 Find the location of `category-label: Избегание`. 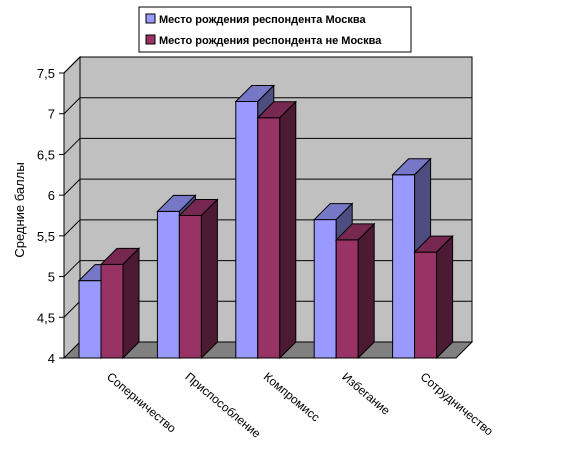

category-label: Избегание is located at coordinates (366, 394).